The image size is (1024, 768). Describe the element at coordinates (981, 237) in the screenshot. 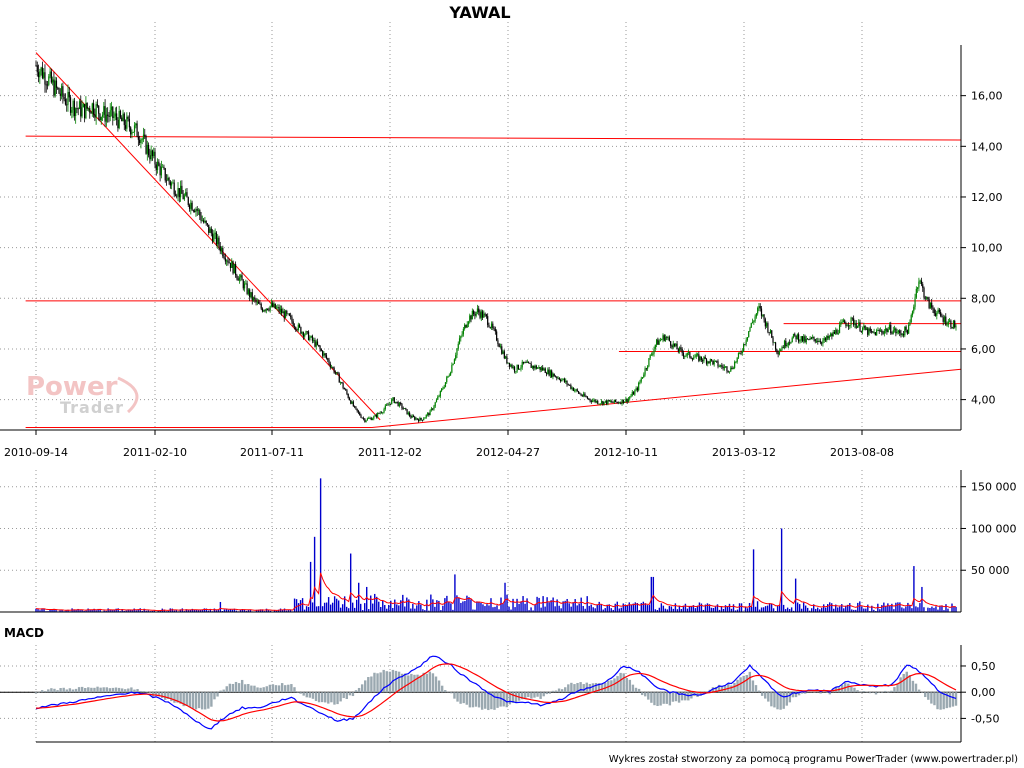

I see `price-axis: 4,00 6,00 8,00 10,00 12,00 14,00 16,00` at that location.